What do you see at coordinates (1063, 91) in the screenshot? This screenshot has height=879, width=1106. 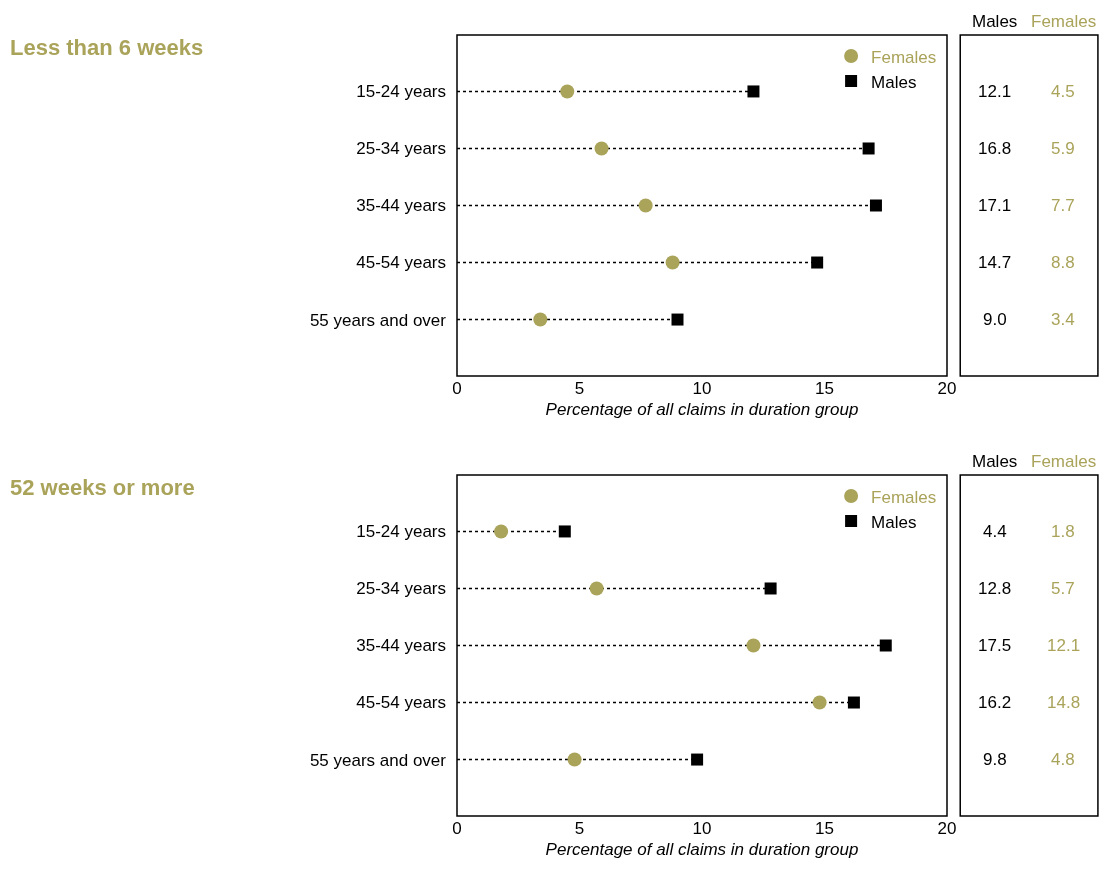 I see `data-label: 4.5` at bounding box center [1063, 91].